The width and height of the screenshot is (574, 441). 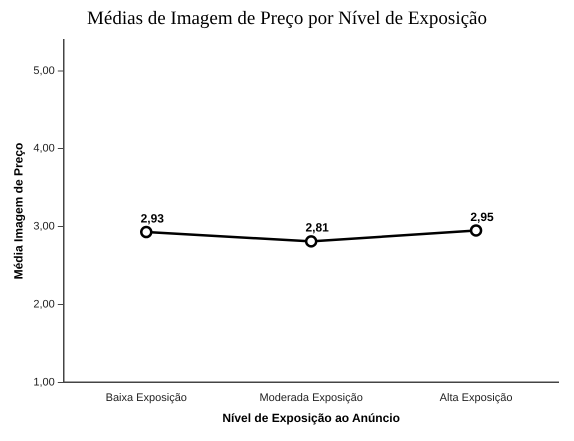 What do you see at coordinates (476, 398) in the screenshot?
I see `x-tick-label: Alta Exposição` at bounding box center [476, 398].